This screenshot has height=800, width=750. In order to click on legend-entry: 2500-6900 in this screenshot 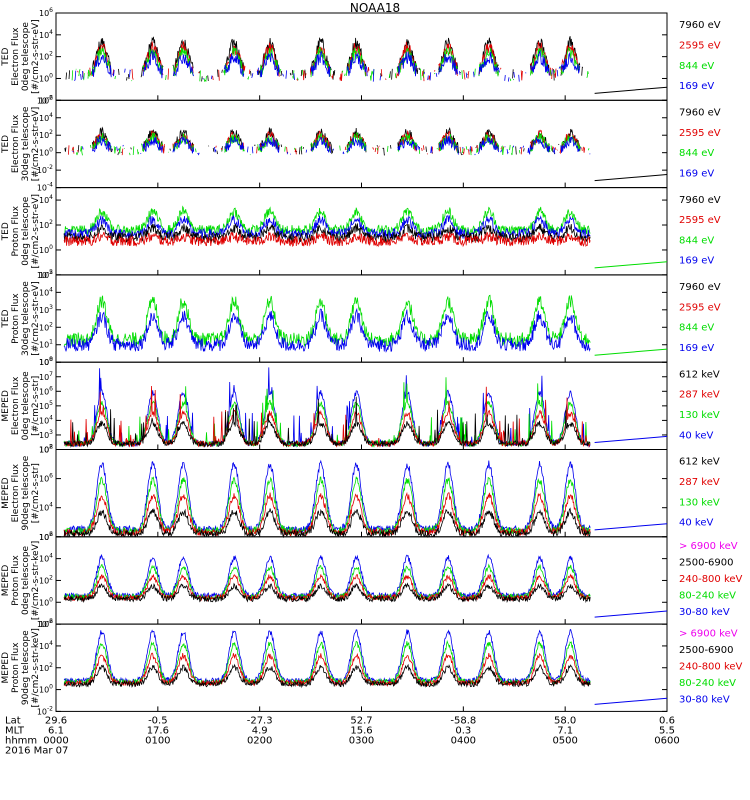, I will do `click(706, 563)`.